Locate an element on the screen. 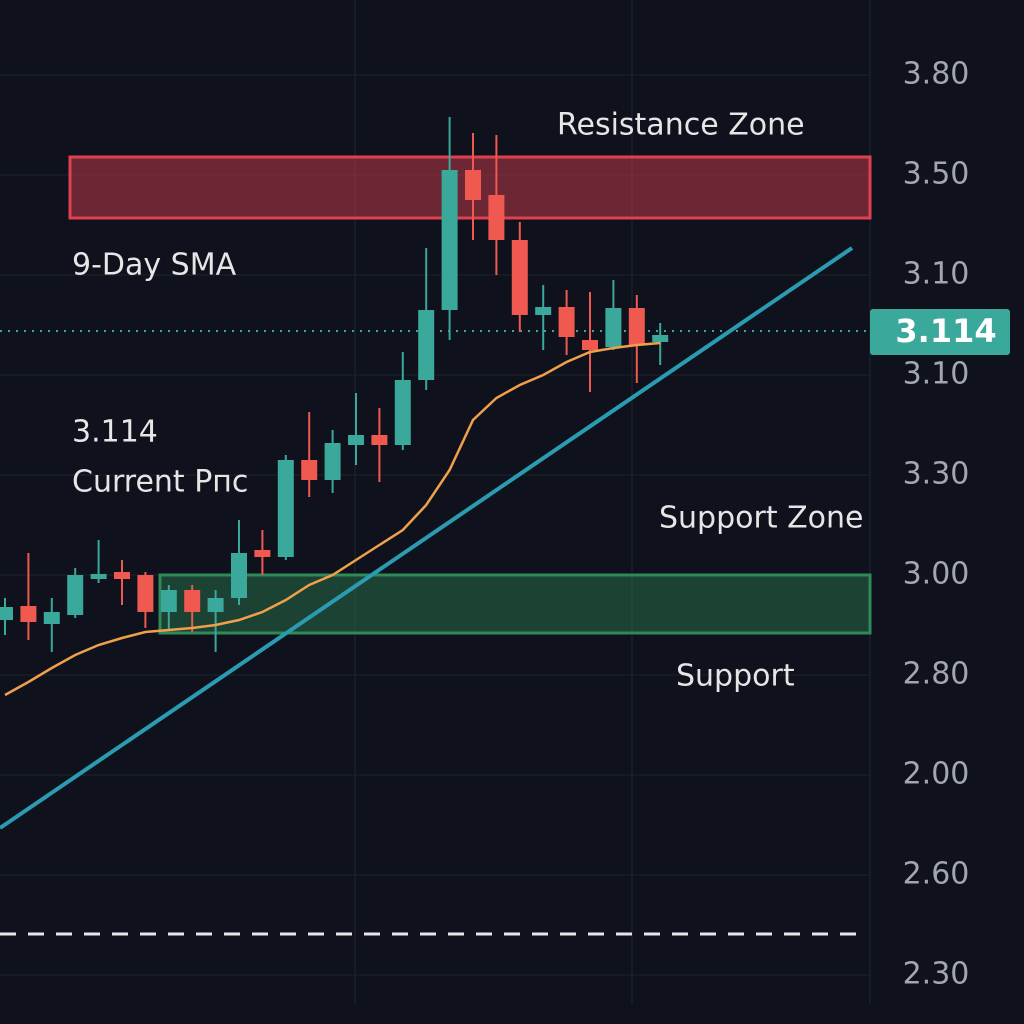 The height and width of the screenshot is (1024, 1024). zone is located at coordinates (515, 604).